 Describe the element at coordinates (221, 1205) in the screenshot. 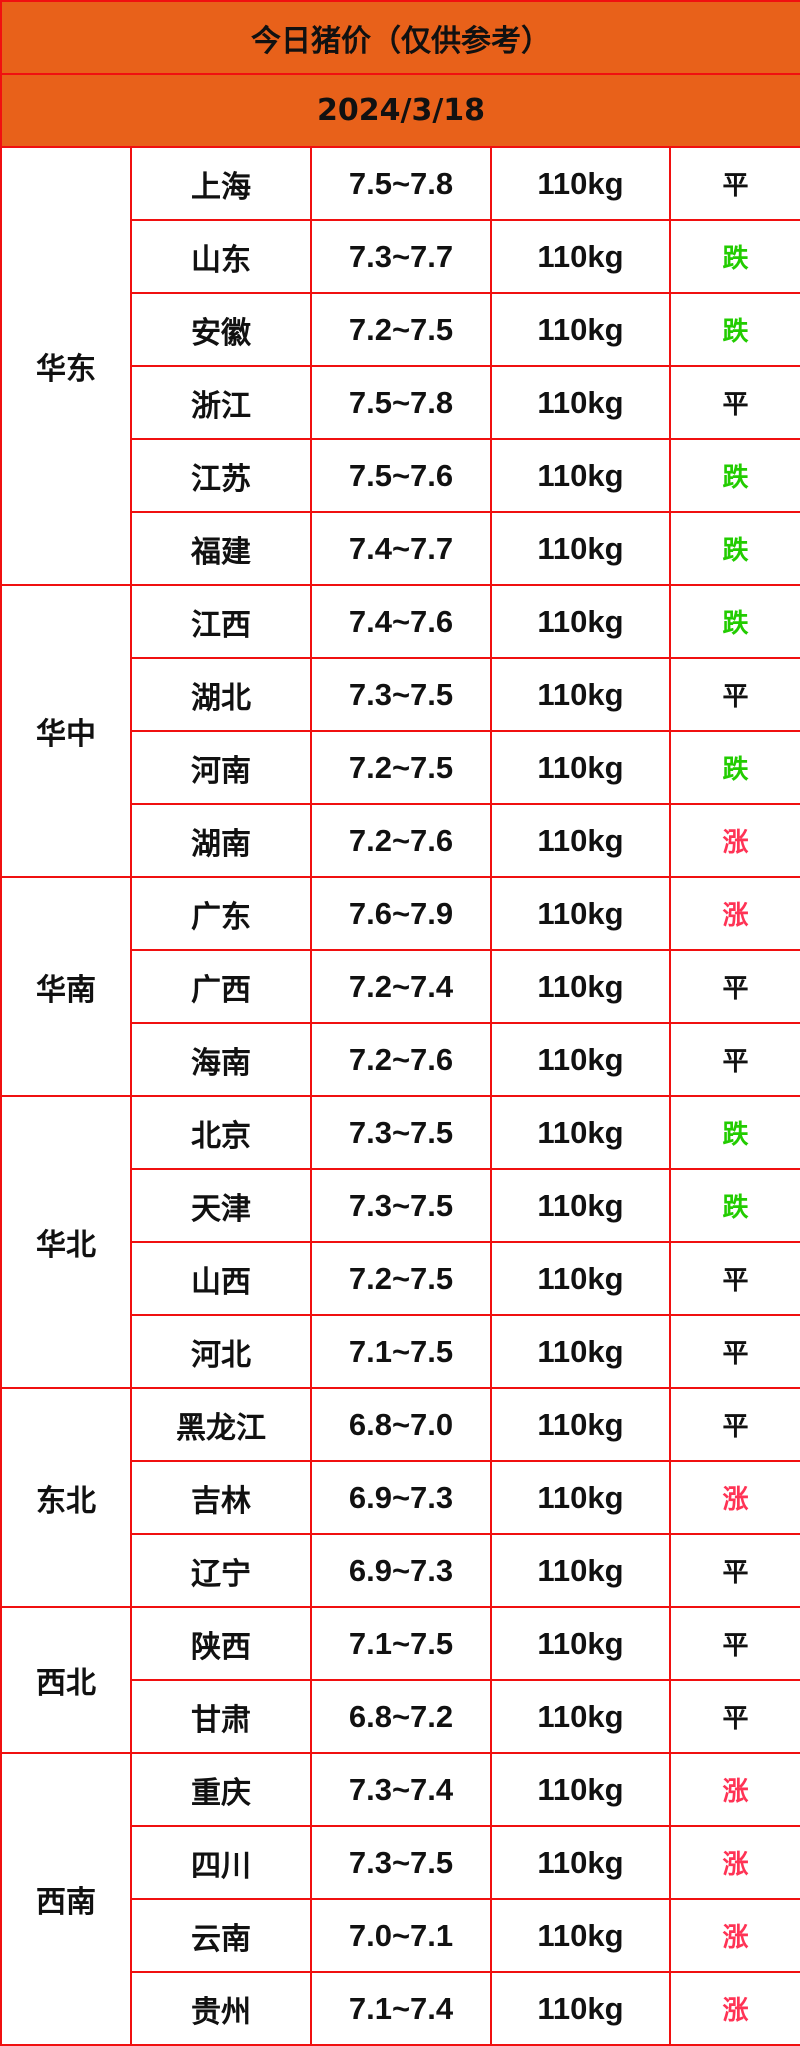

I see `province-cell: 天津` at that location.